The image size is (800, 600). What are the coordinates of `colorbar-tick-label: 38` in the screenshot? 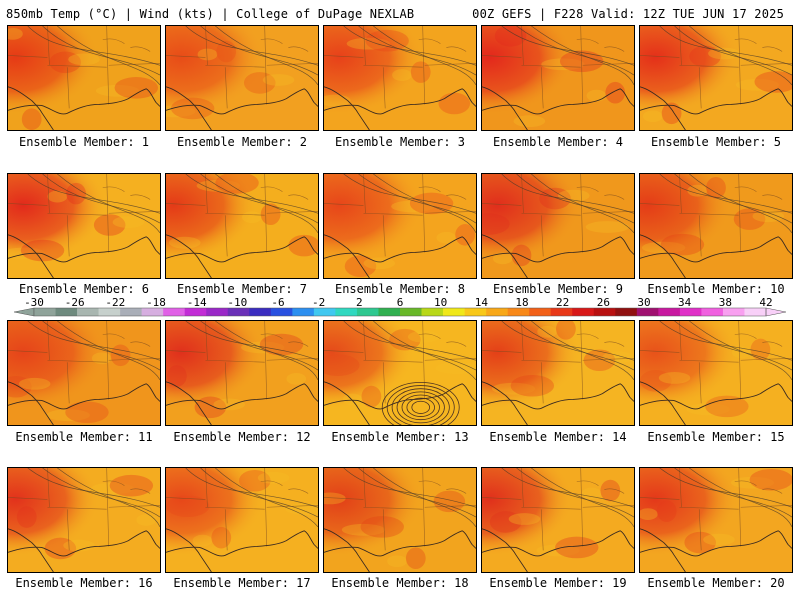 It's located at (725, 302).